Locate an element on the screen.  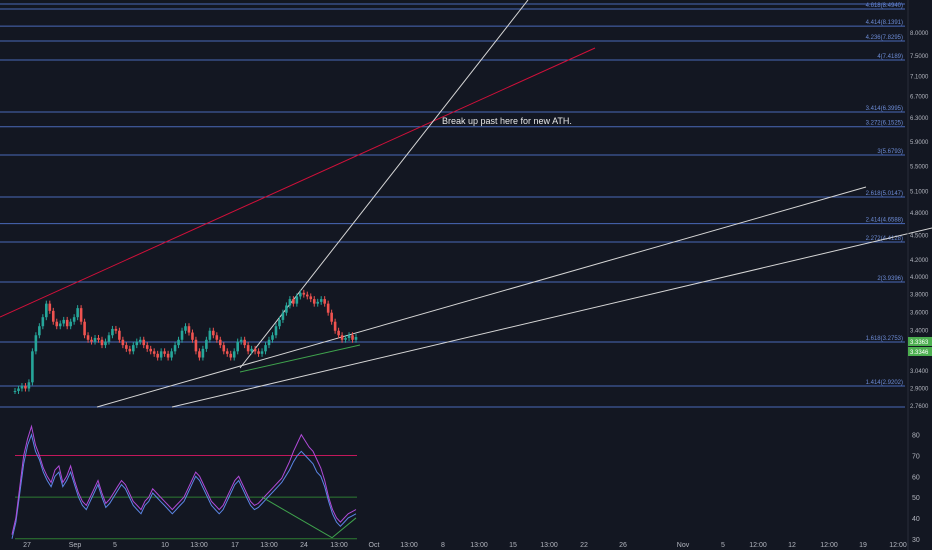
fib-level-label: 3(5.6793) is located at coordinates (890, 152).